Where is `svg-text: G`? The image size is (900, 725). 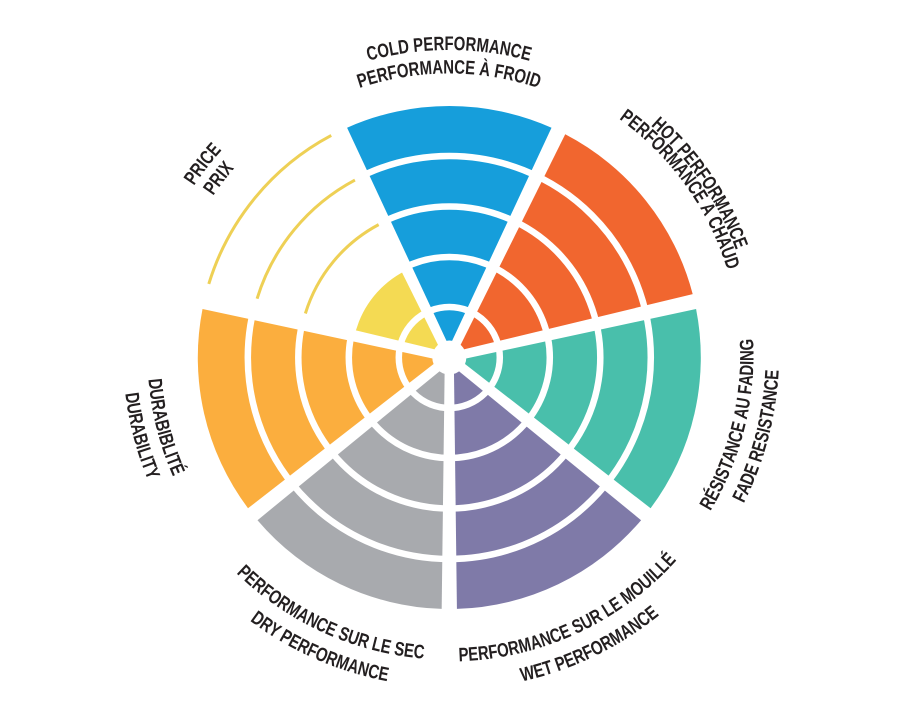
svg-text: G is located at coordinates (746, 344).